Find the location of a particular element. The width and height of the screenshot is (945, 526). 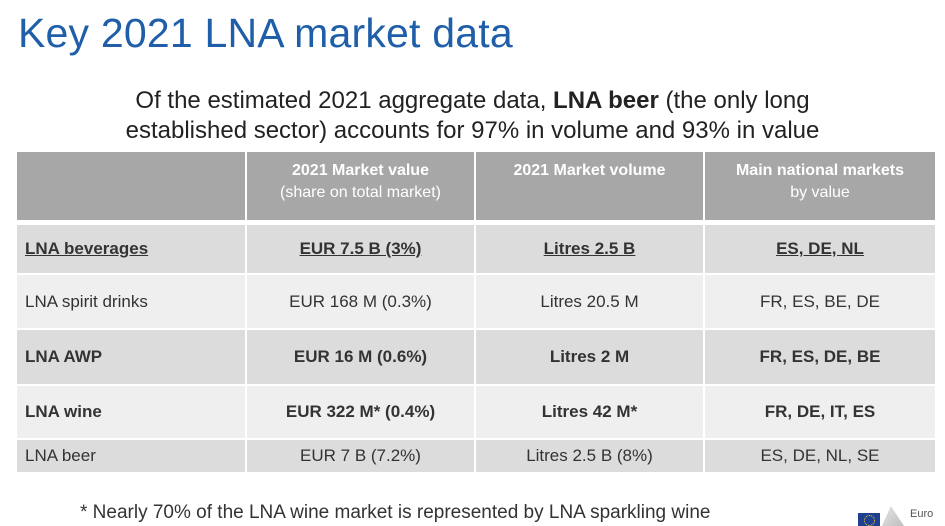

cell-category: LNA beverages is located at coordinates (131, 248).